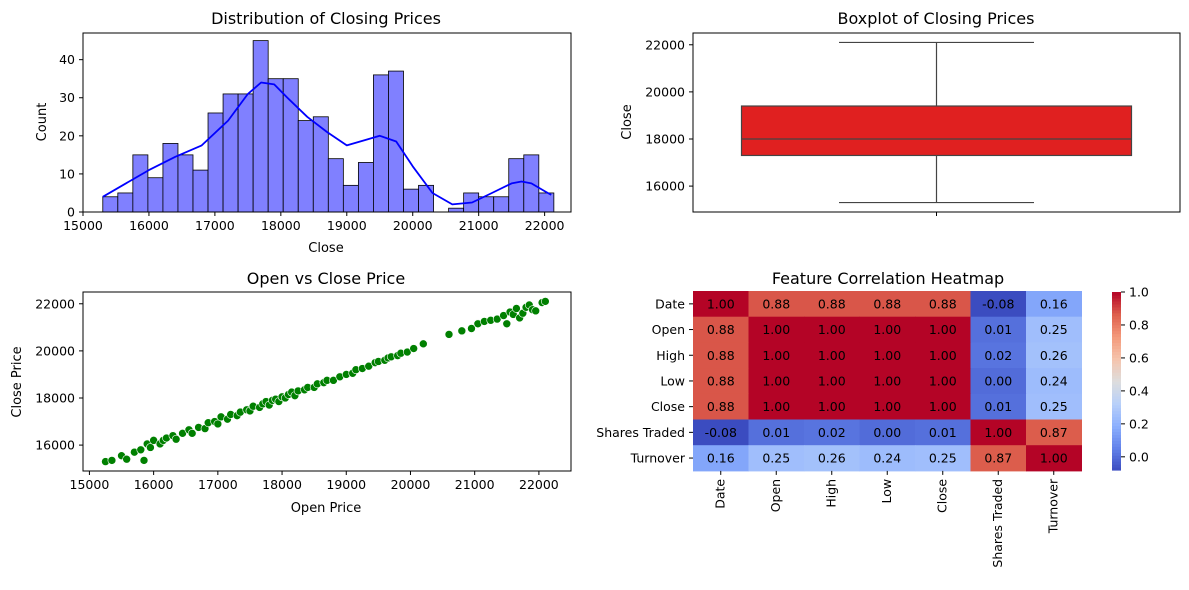  Describe the element at coordinates (721, 458) in the screenshot. I see `heatmap-value-label: 0.16` at that location.